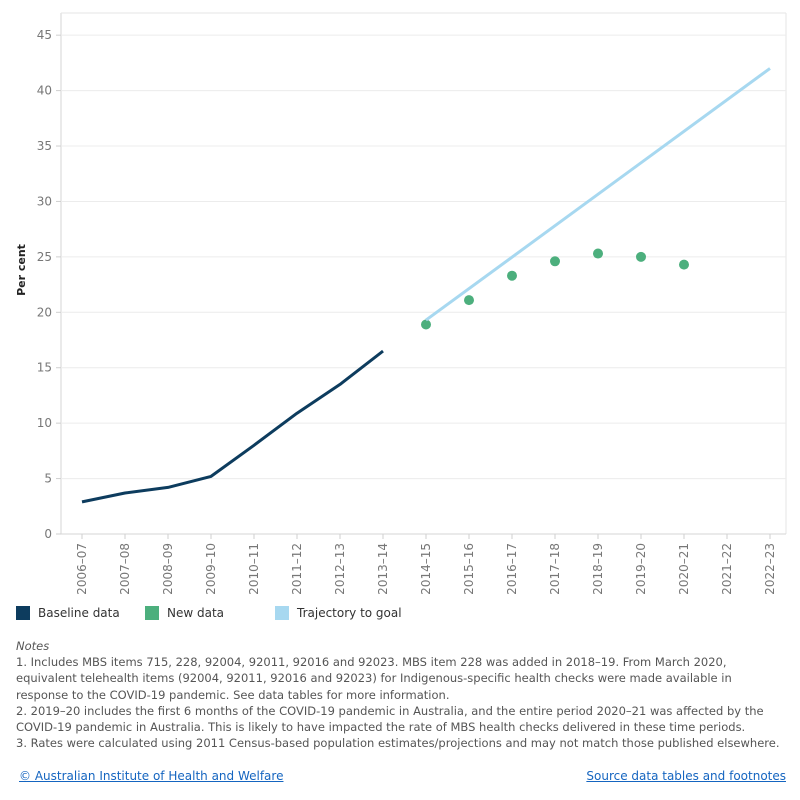 The image size is (800, 800). Describe the element at coordinates (340, 569) in the screenshot. I see `x-tick-label: 2012–13` at that location.